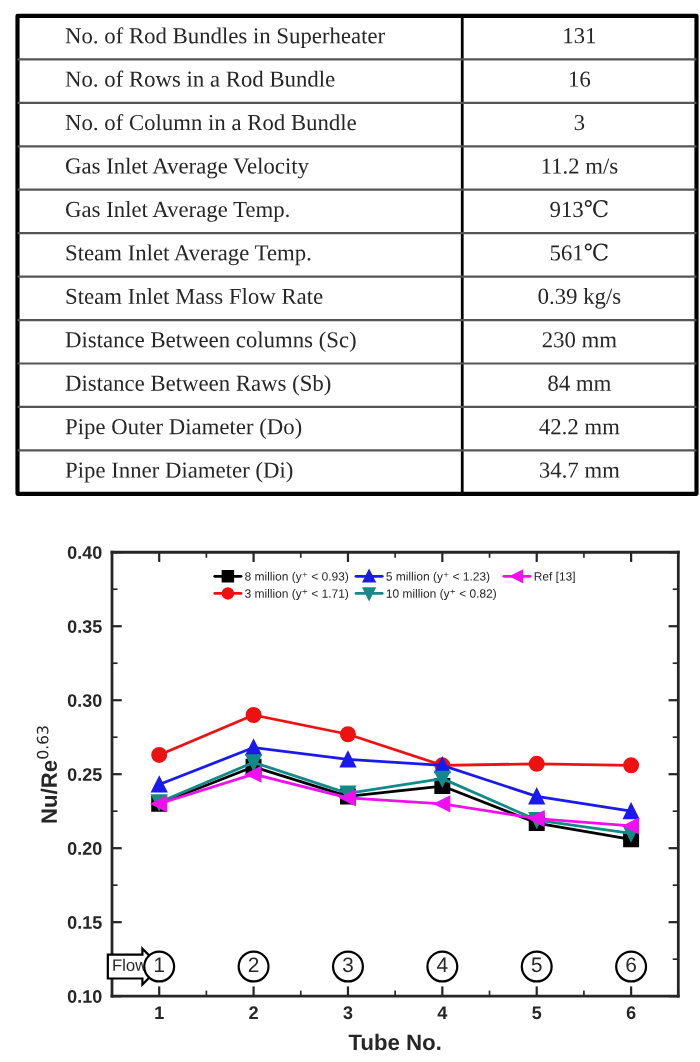 The image size is (700, 1062). What do you see at coordinates (84, 848) in the screenshot?
I see `y-tick-label: 0.20` at bounding box center [84, 848].